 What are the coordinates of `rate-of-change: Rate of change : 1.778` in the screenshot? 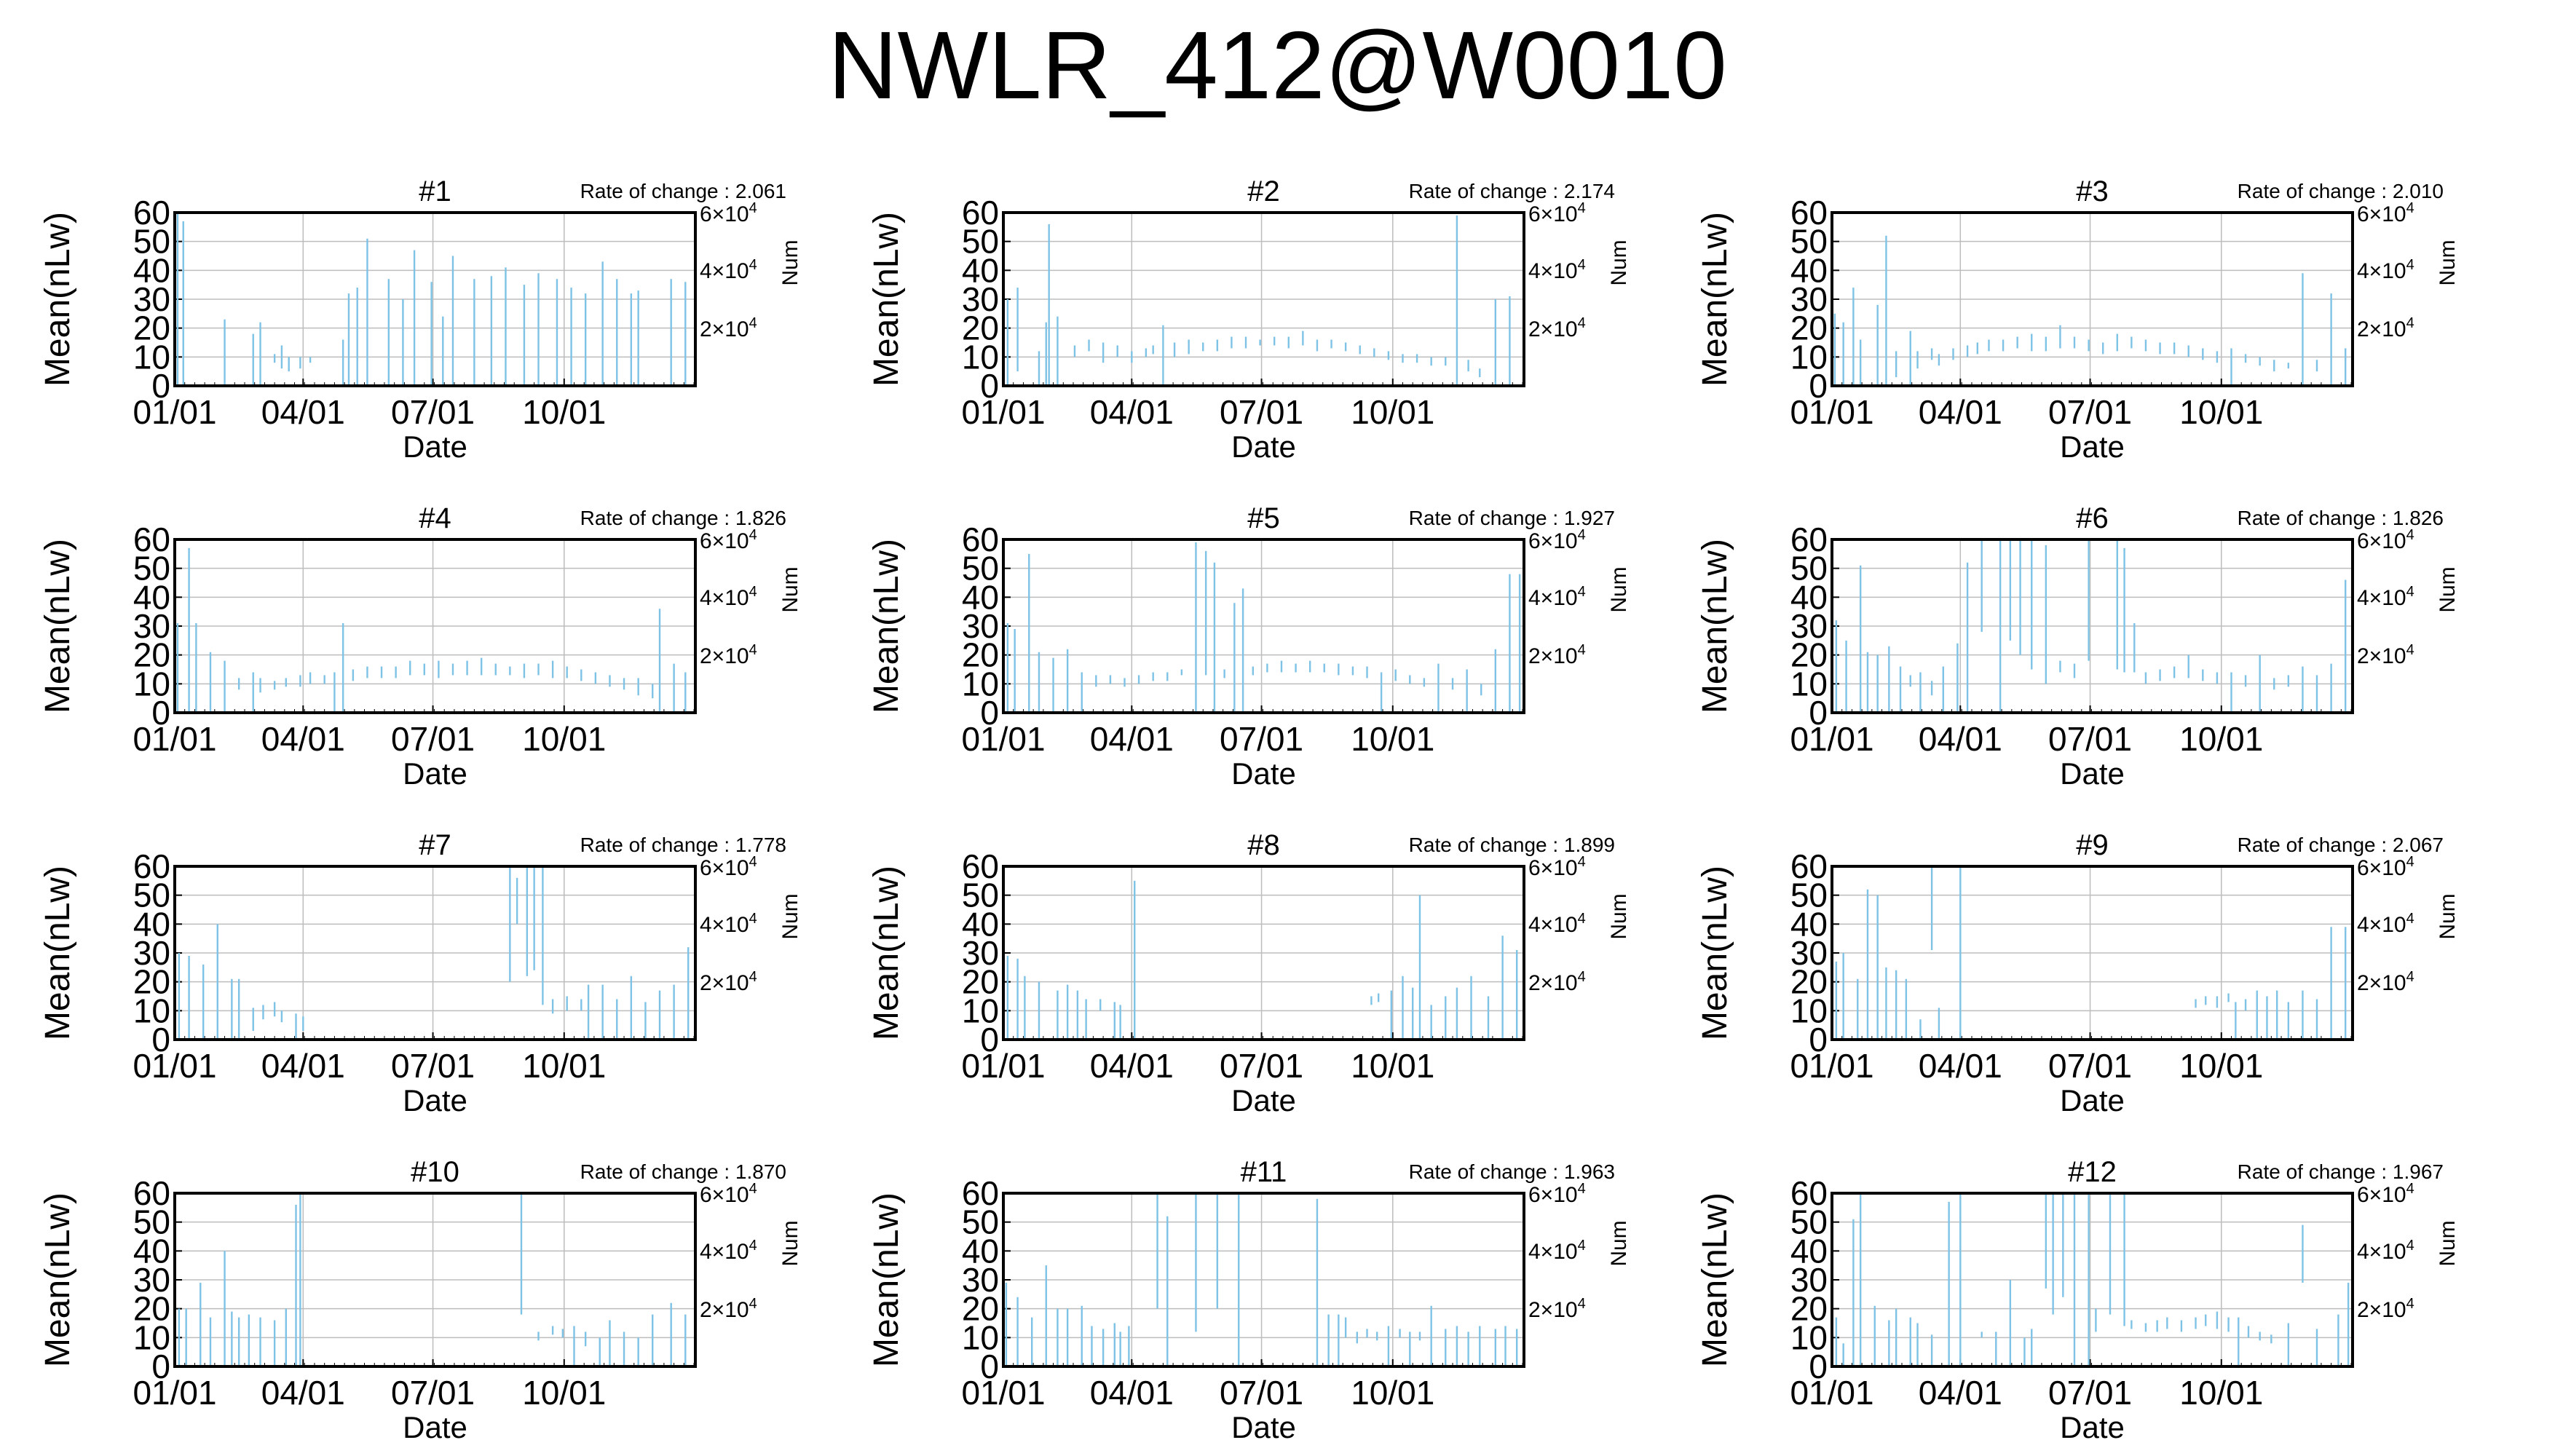 It's located at (683, 845).